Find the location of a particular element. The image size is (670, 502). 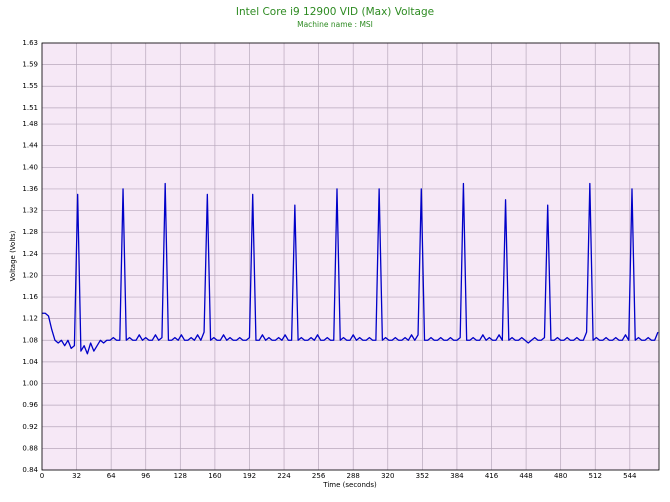

y-tick-label: 1.63 is located at coordinates (30, 43).